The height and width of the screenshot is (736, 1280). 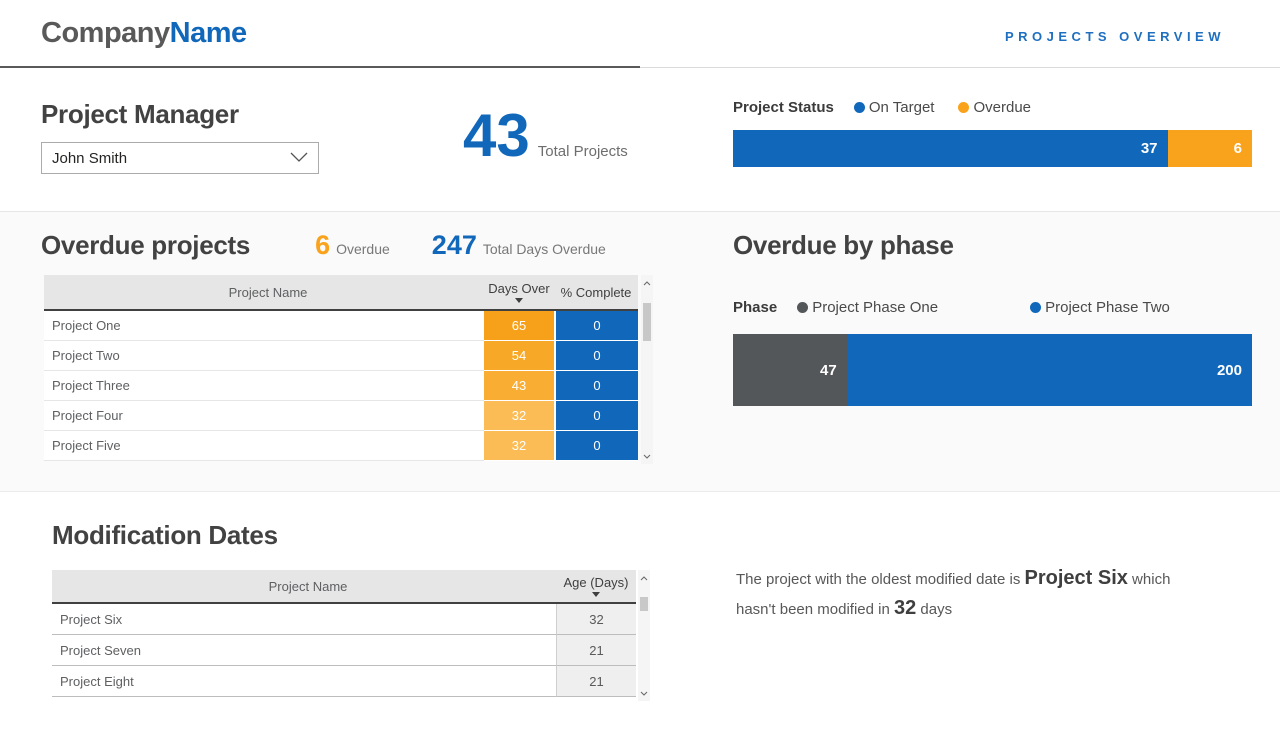 What do you see at coordinates (644, 635) in the screenshot?
I see `modification-table-scrollbar` at bounding box center [644, 635].